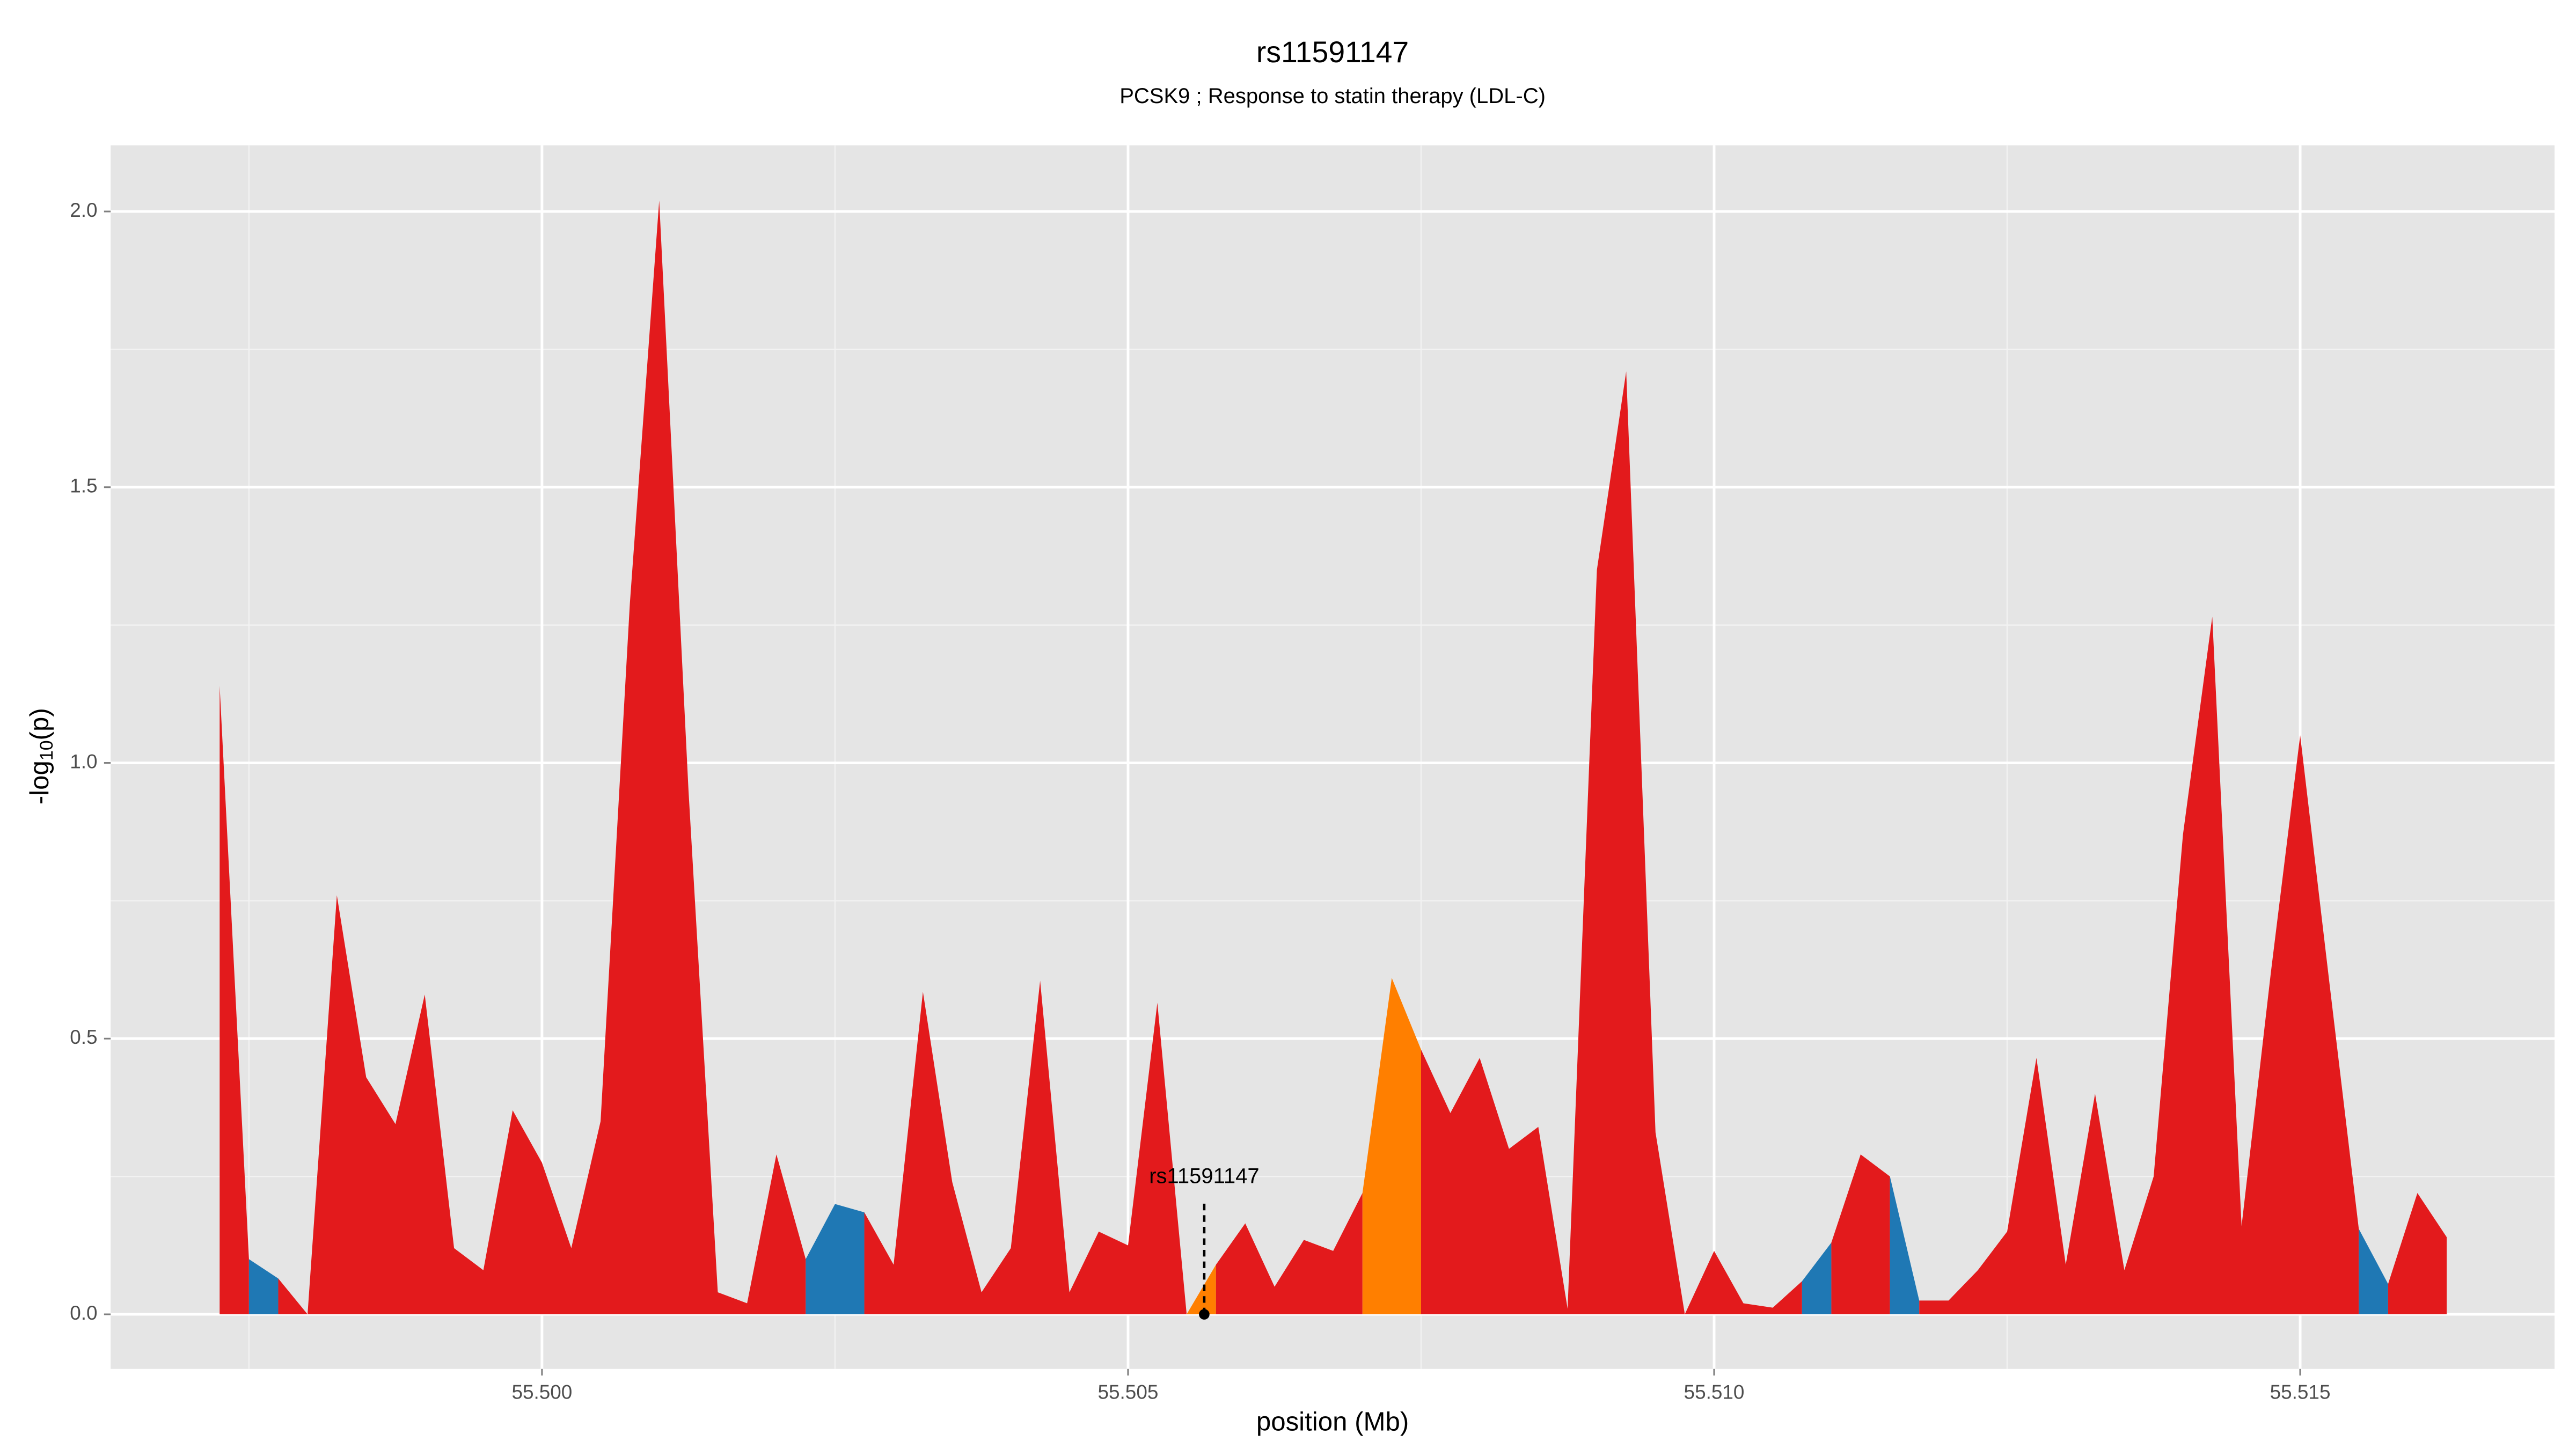  Describe the element at coordinates (2300, 1392) in the screenshot. I see `x-tick-label: 55.515` at that location.